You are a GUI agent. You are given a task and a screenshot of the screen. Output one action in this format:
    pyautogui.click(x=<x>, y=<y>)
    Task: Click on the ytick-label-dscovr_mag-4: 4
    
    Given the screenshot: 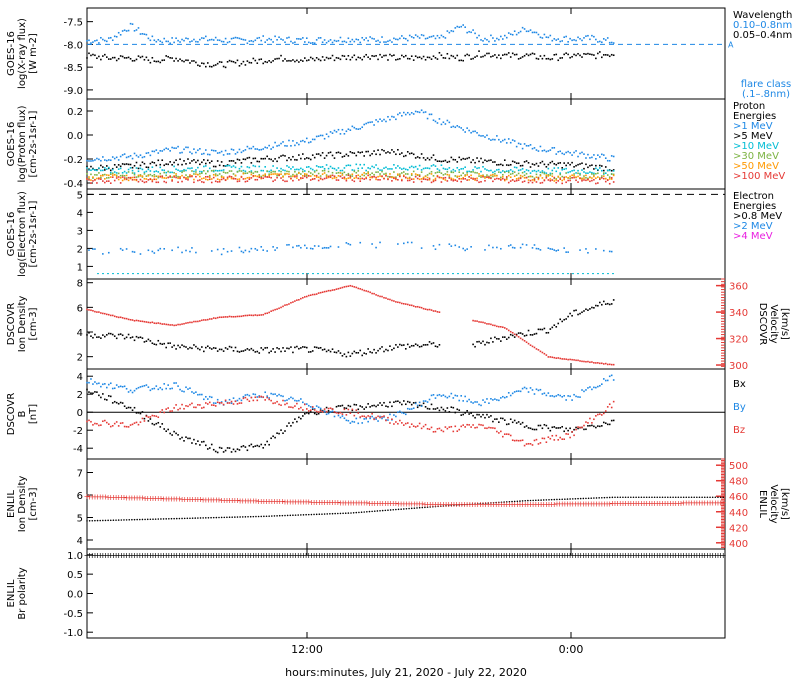 What is the action you would take?
    pyautogui.click(x=80, y=377)
    